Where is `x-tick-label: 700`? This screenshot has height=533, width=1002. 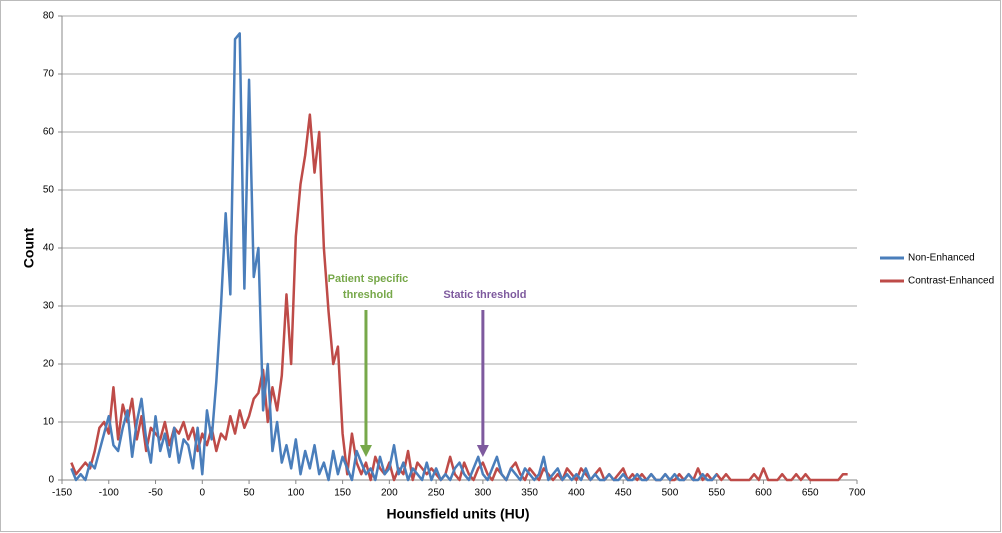
x-tick-label: 700 is located at coordinates (857, 493).